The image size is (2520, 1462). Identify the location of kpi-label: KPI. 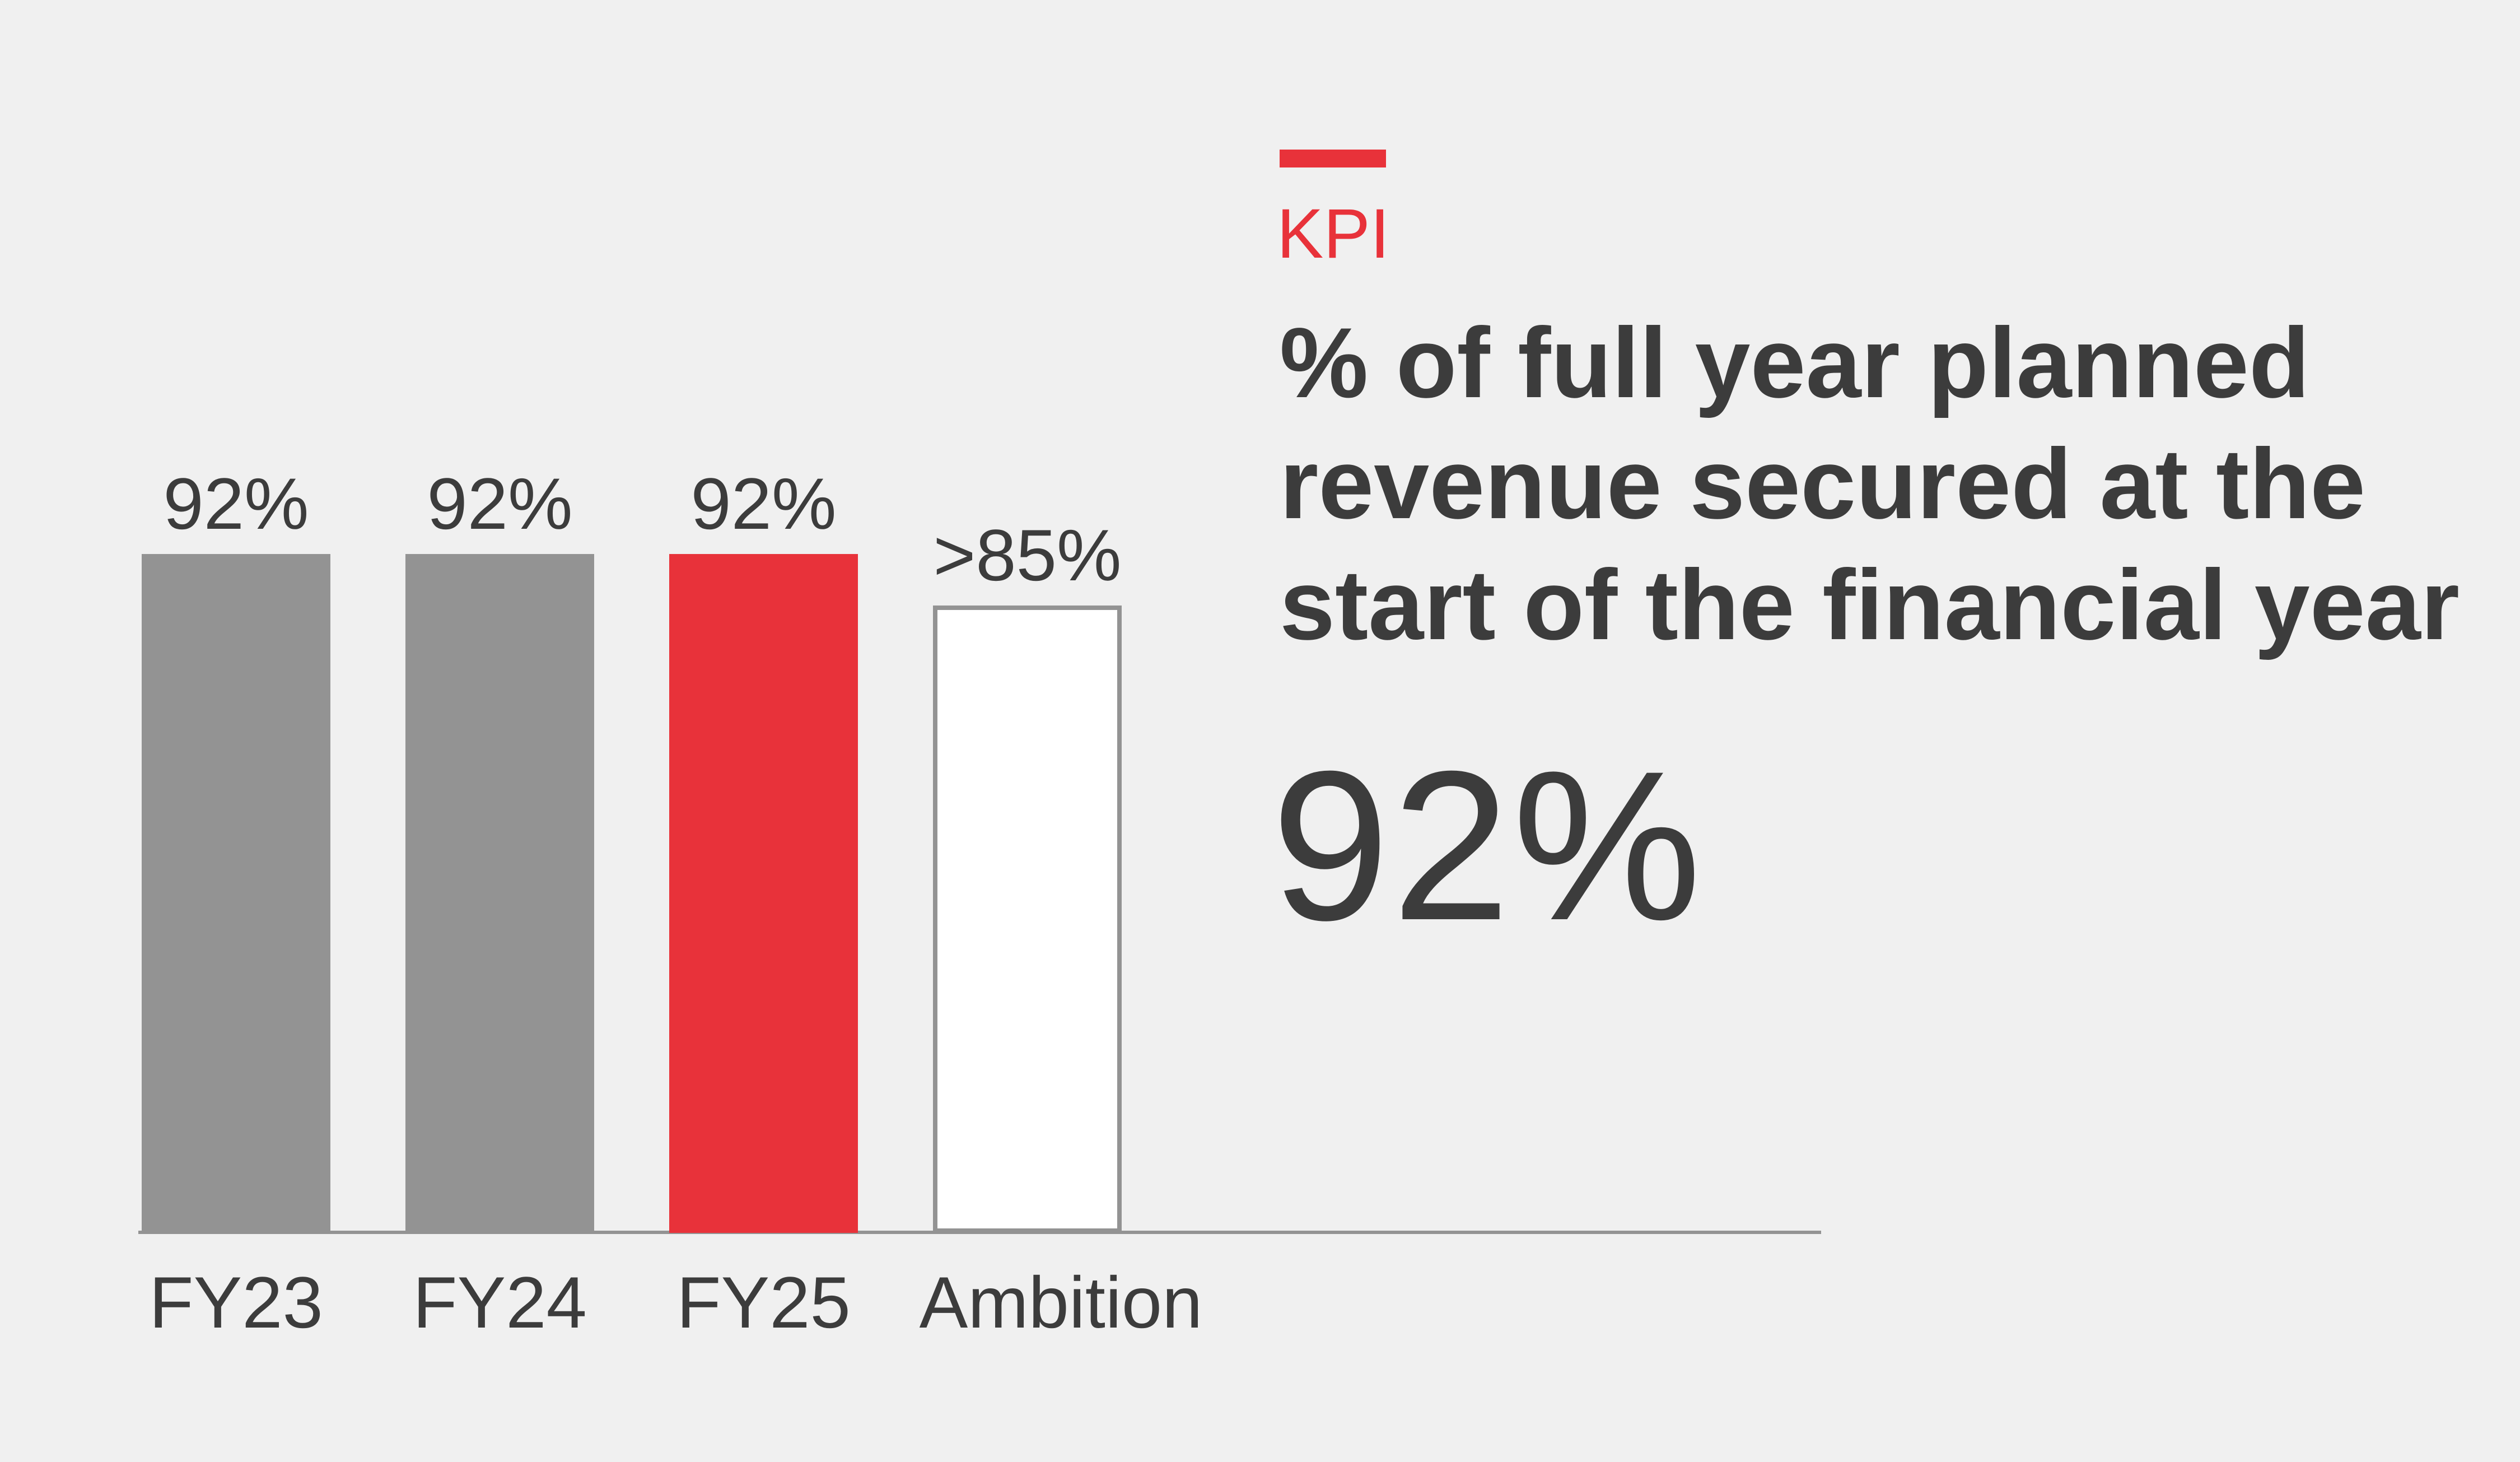
(1334, 234).